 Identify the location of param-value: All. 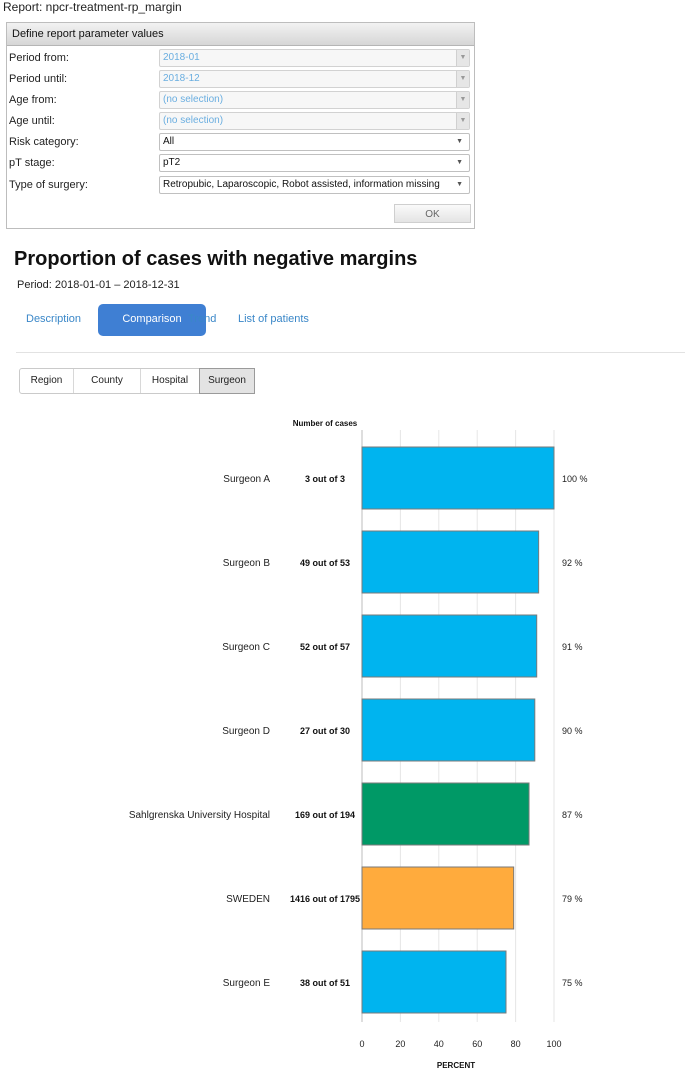
(169, 141).